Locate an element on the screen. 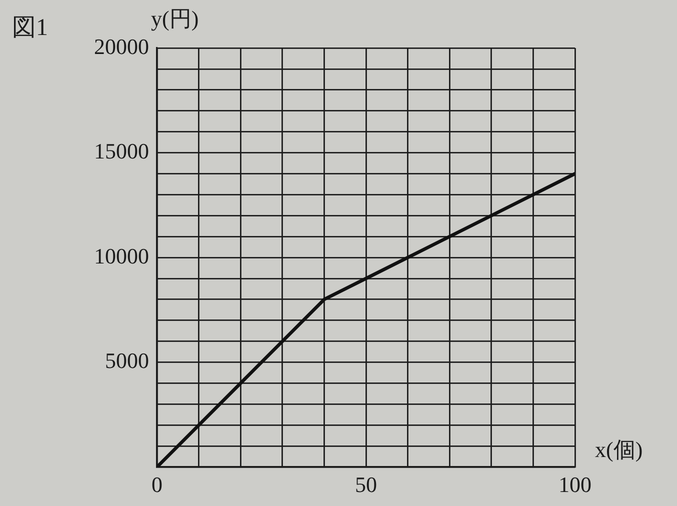 The width and height of the screenshot is (677, 506). chart-title: 図1 is located at coordinates (30, 28).